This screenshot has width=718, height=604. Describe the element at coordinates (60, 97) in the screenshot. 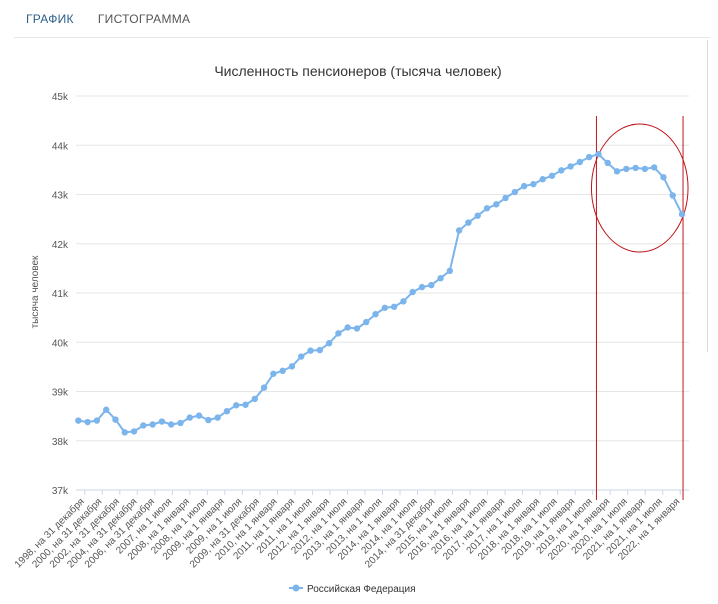

I see `y-tick-label: 45k` at that location.